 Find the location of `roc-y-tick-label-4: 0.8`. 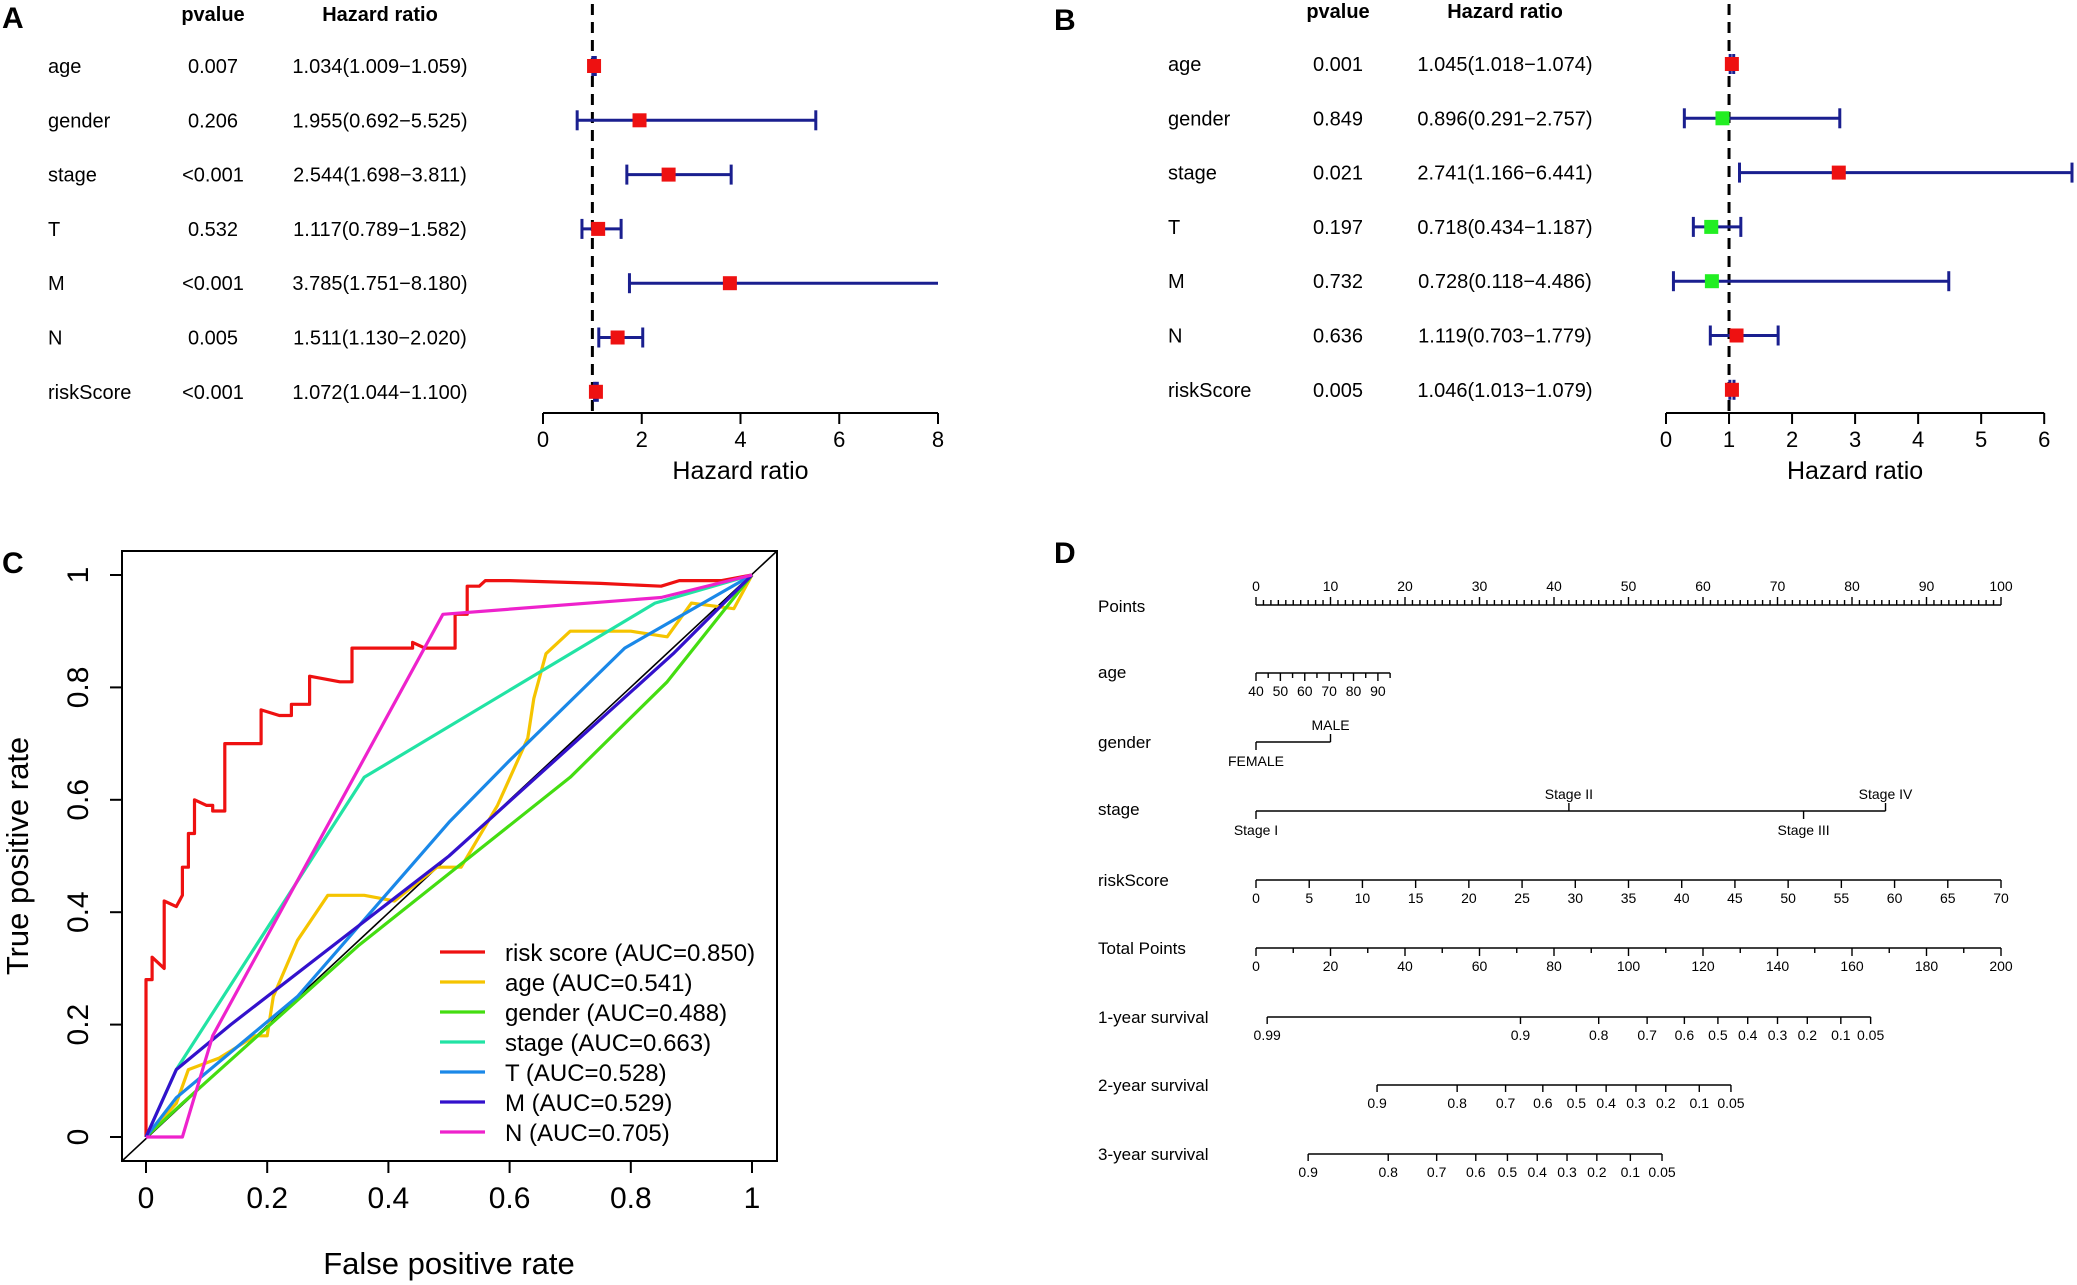

roc-y-tick-label-4: 0.8 is located at coordinates (78, 688).